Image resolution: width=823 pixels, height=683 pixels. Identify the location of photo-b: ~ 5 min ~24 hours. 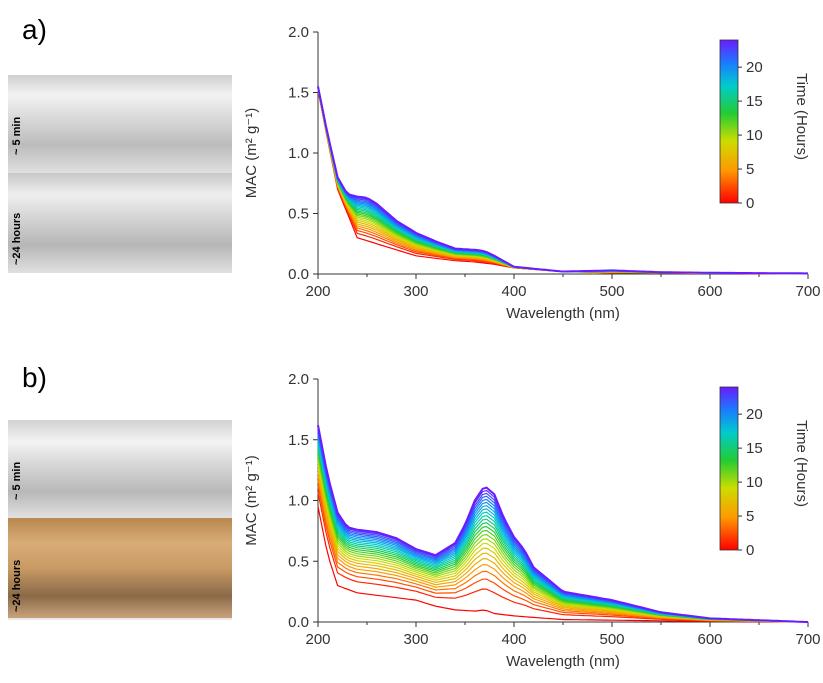
(120, 520).